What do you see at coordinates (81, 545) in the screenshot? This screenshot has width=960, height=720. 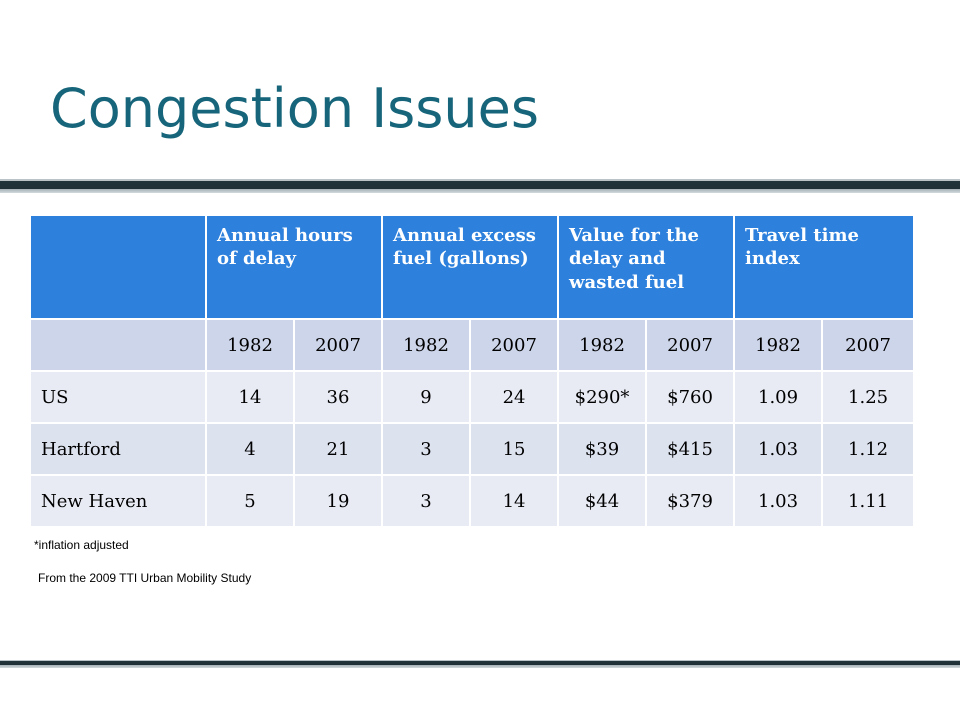 I see `inflation-footnote: *inflation adjusted` at bounding box center [81, 545].